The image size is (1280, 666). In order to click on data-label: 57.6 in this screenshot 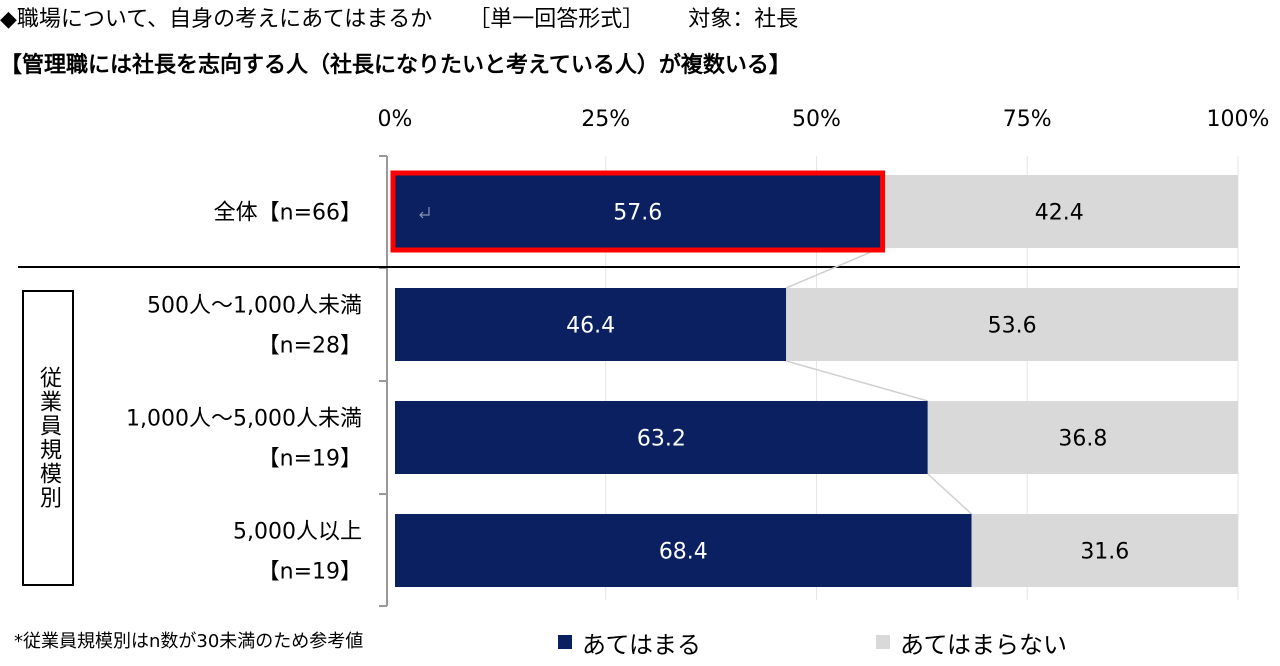, I will do `click(637, 213)`.